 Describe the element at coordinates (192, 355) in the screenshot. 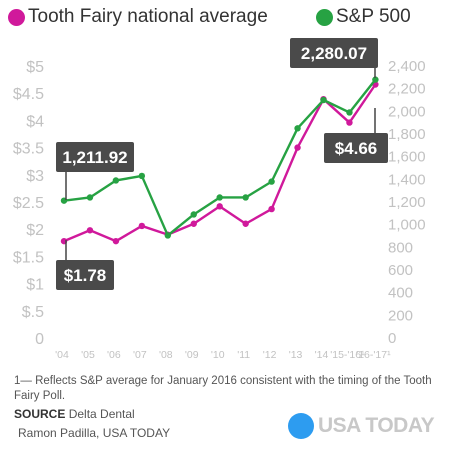

I see `x-axis-tick-label: '09` at that location.